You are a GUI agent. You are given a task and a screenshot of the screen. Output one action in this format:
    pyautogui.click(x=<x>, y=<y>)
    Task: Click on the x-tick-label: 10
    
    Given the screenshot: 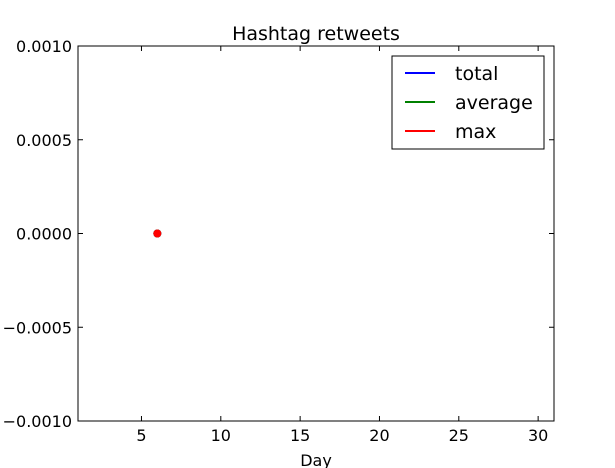 What is the action you would take?
    pyautogui.click(x=221, y=435)
    